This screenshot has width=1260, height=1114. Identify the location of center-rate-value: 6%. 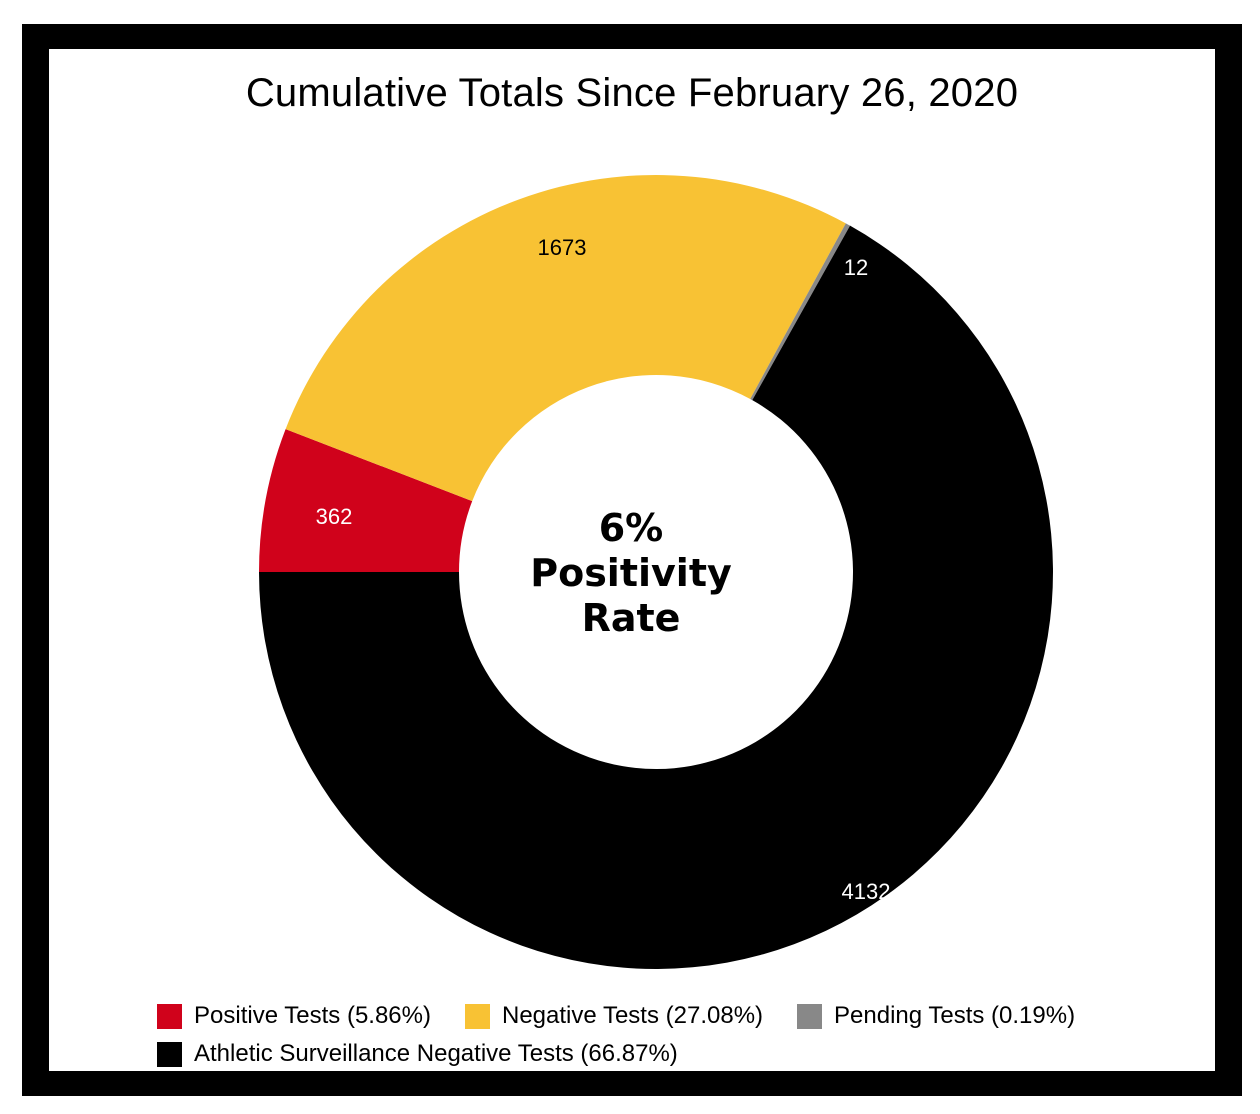
(631, 528).